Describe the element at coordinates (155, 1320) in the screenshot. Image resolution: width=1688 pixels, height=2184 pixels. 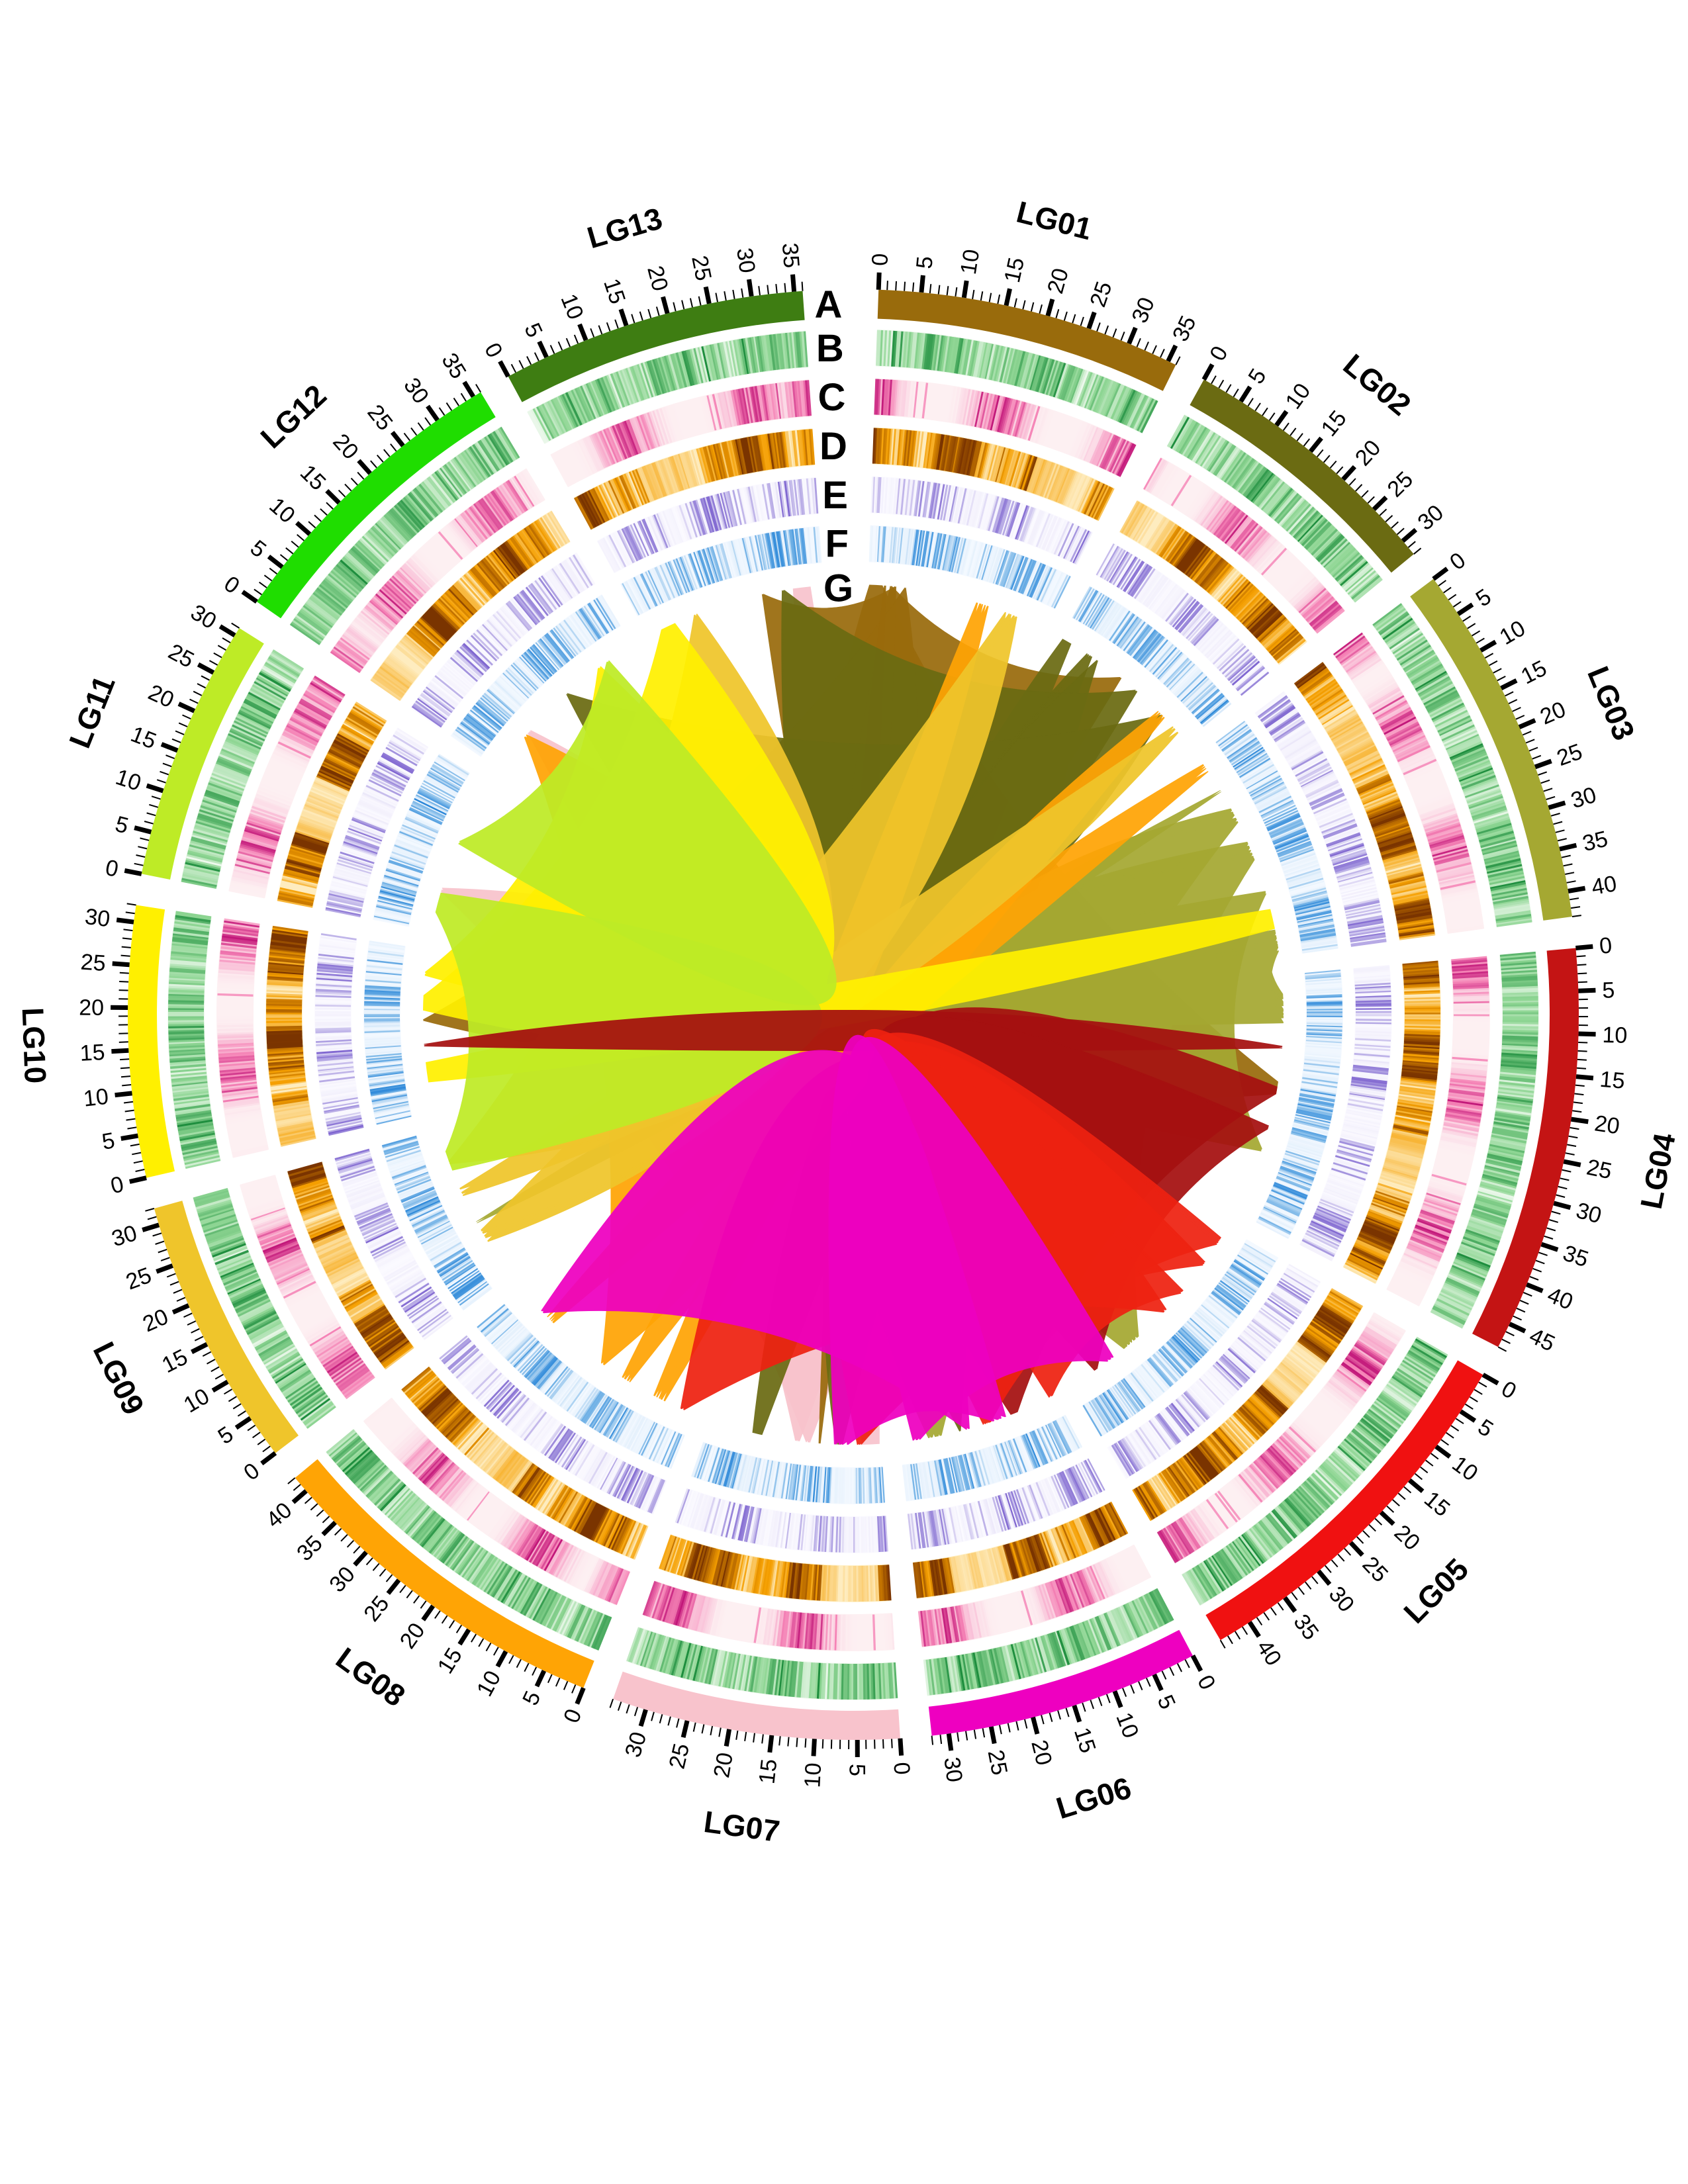
I see `tick-label-LG09-20: 20` at that location.